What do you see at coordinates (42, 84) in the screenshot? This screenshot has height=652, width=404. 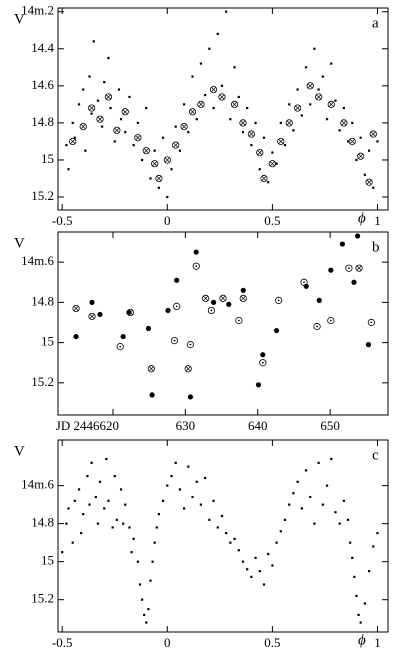 I see `y-tick-label: 14.6` at bounding box center [42, 84].